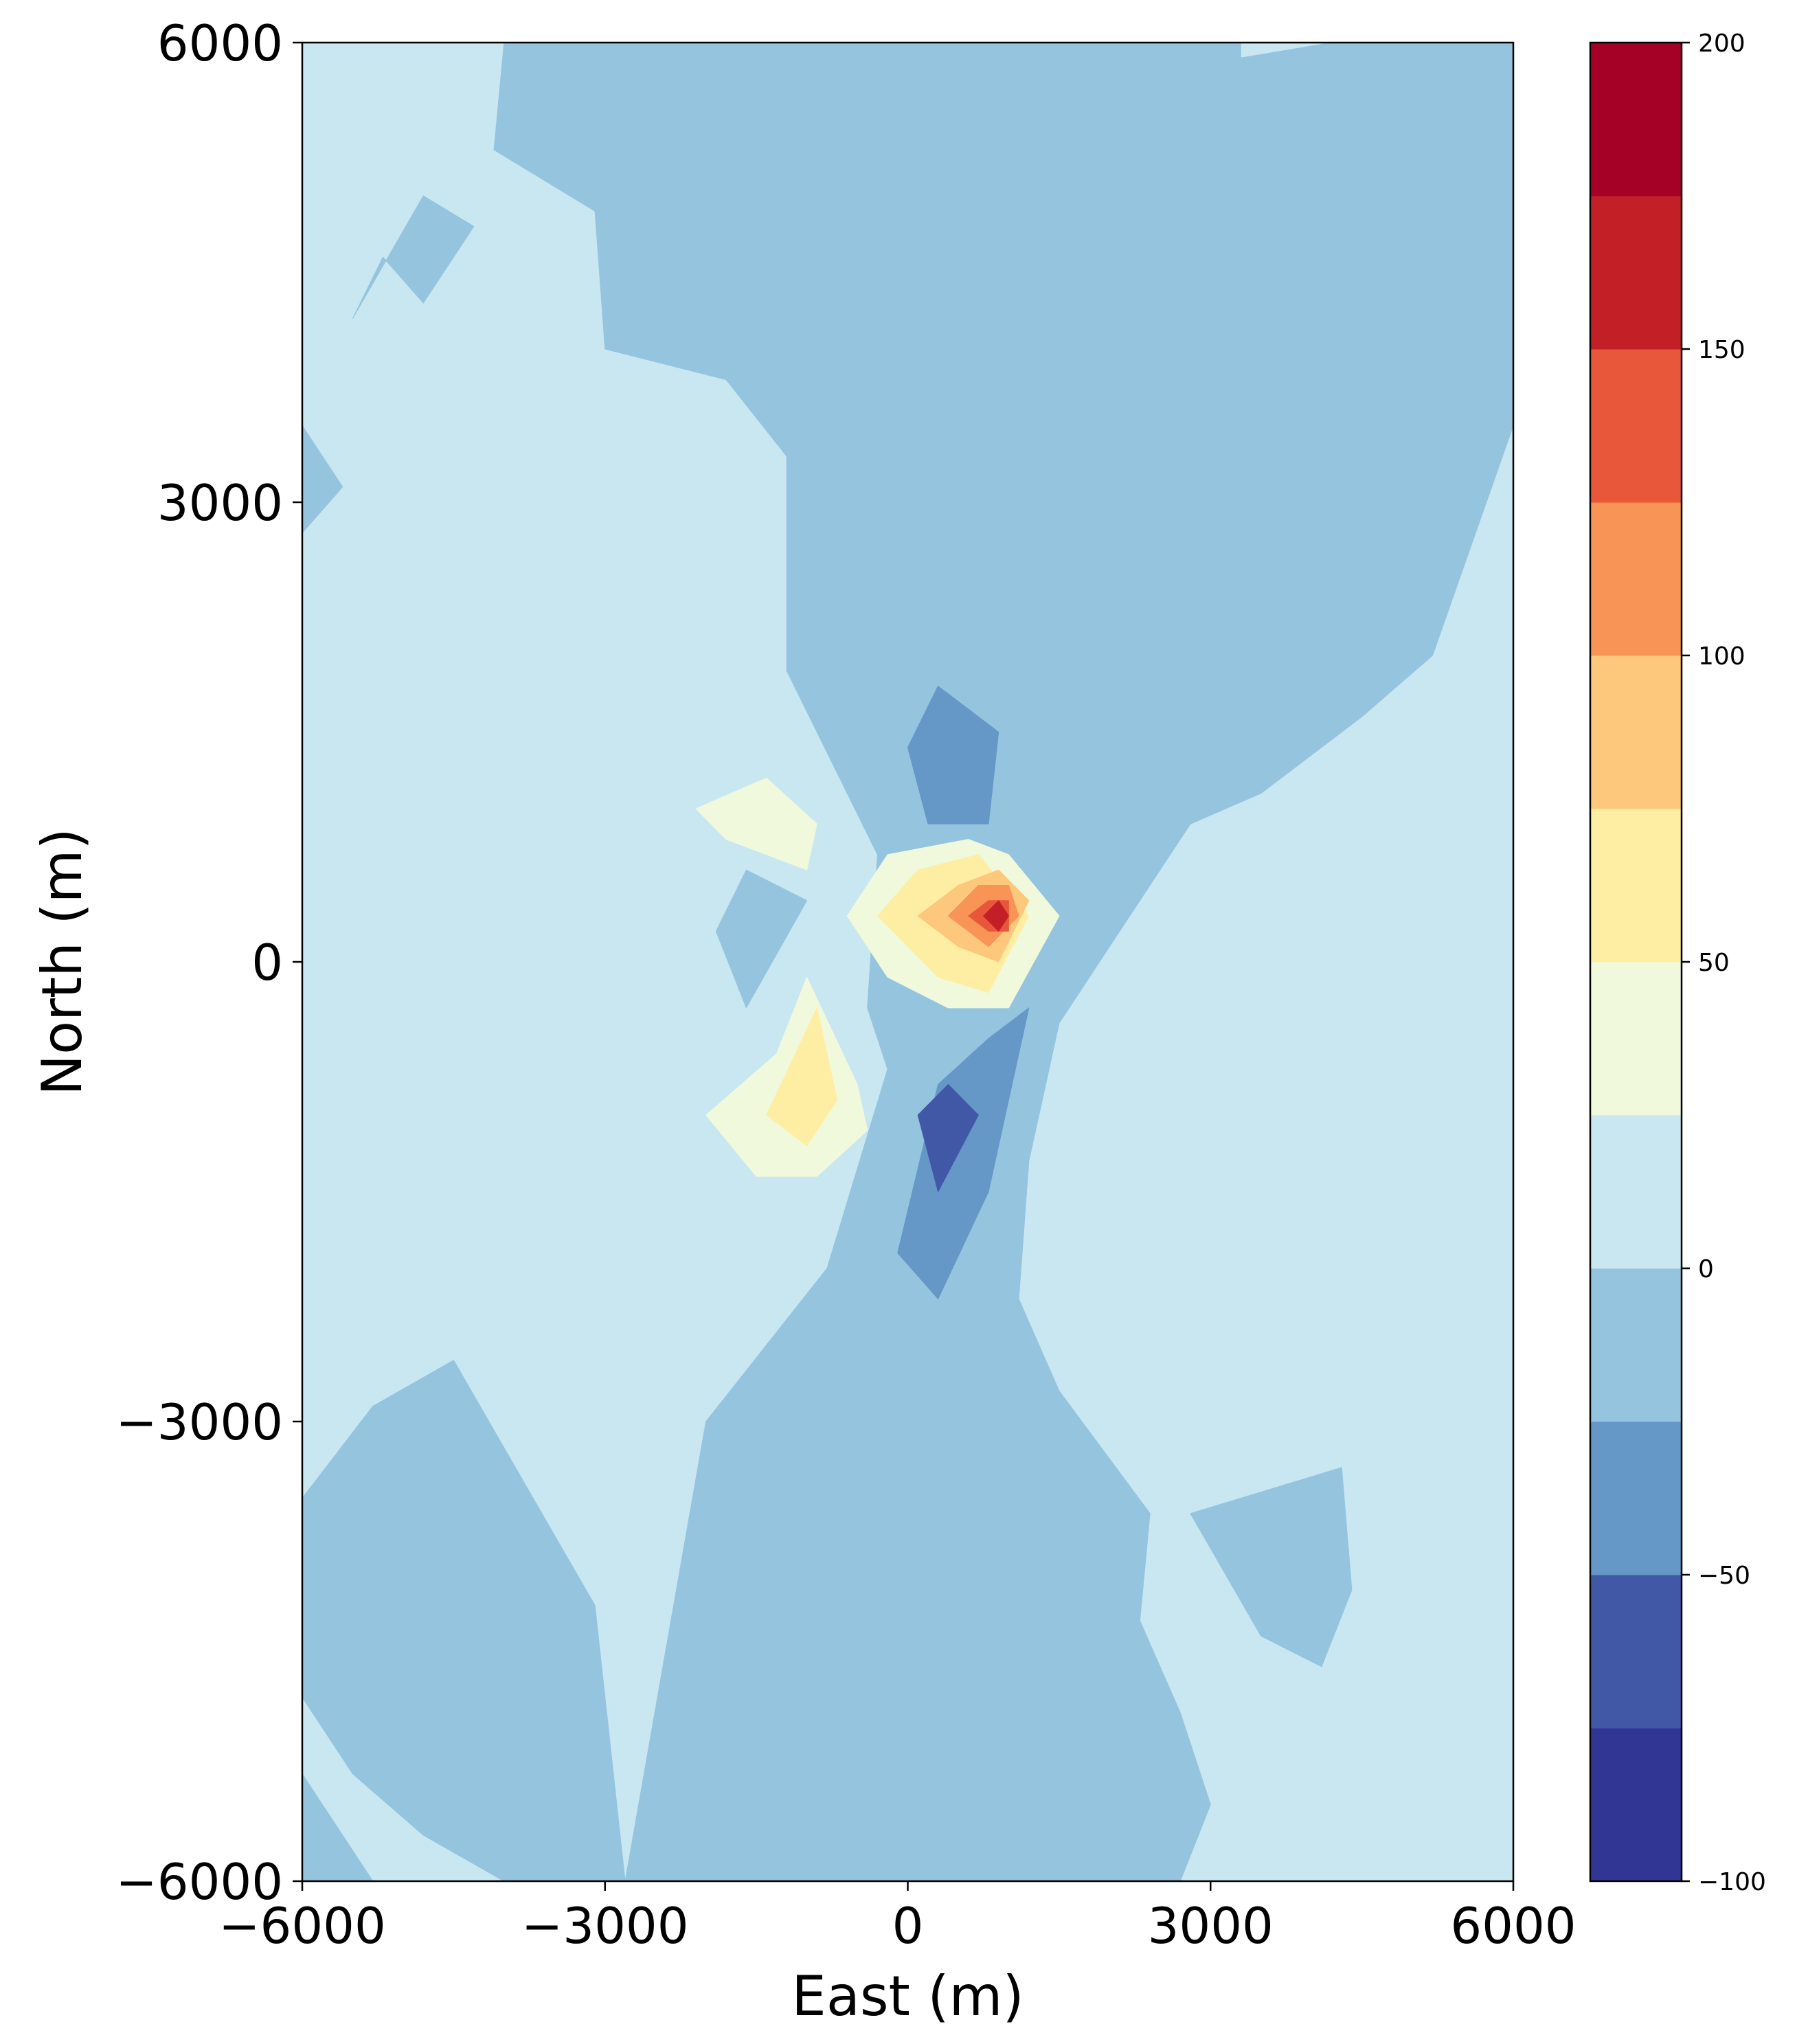  Describe the element at coordinates (1732, 1882) in the screenshot. I see `colorbar-tick-label: −100` at that location.